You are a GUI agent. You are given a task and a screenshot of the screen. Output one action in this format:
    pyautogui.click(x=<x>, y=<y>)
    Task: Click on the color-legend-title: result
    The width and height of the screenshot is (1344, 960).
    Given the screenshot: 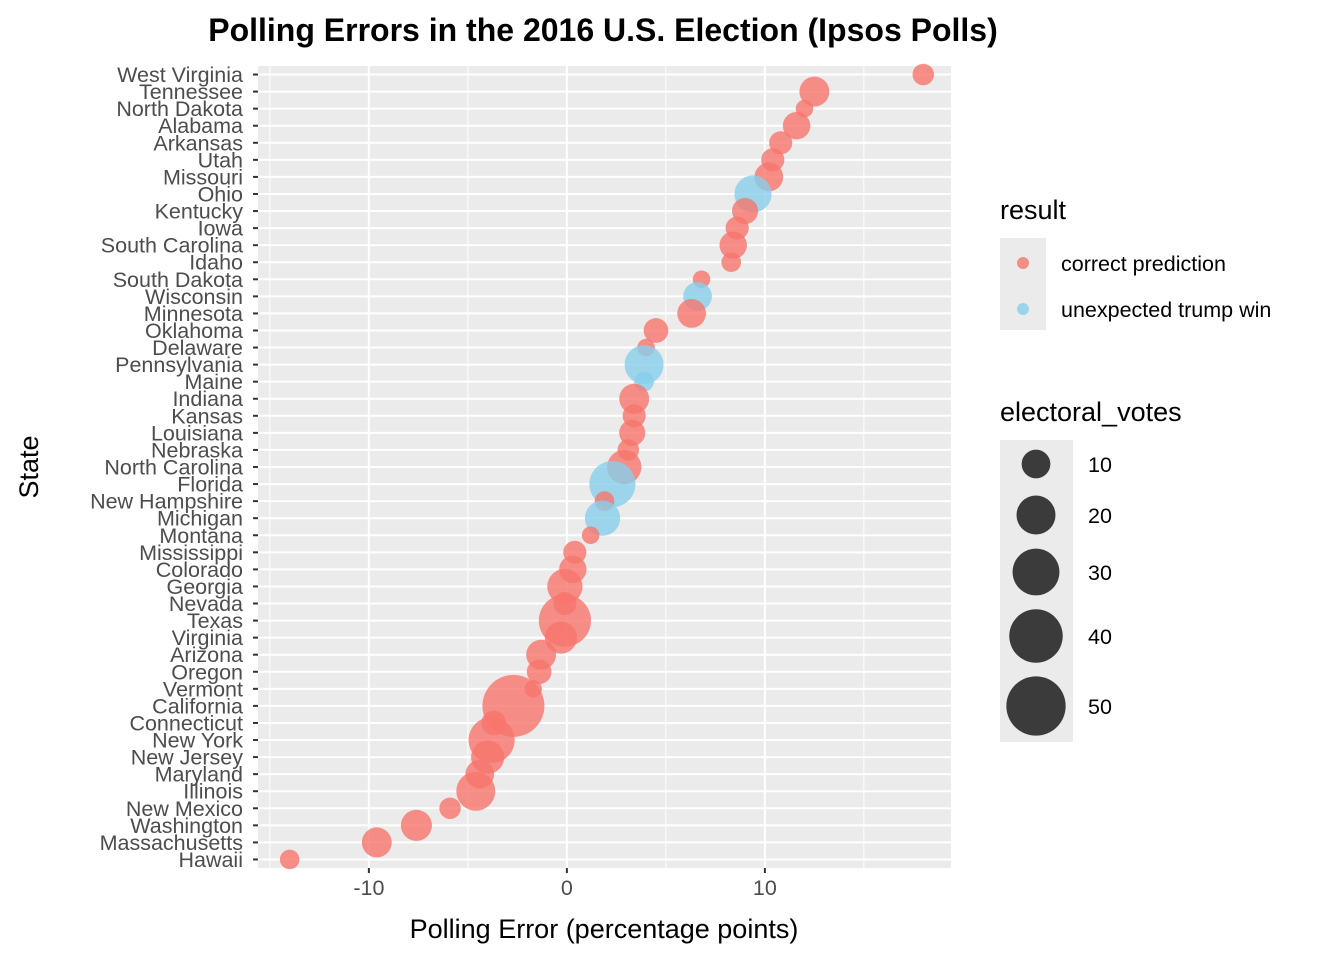 What is the action you would take?
    pyautogui.click(x=1033, y=210)
    